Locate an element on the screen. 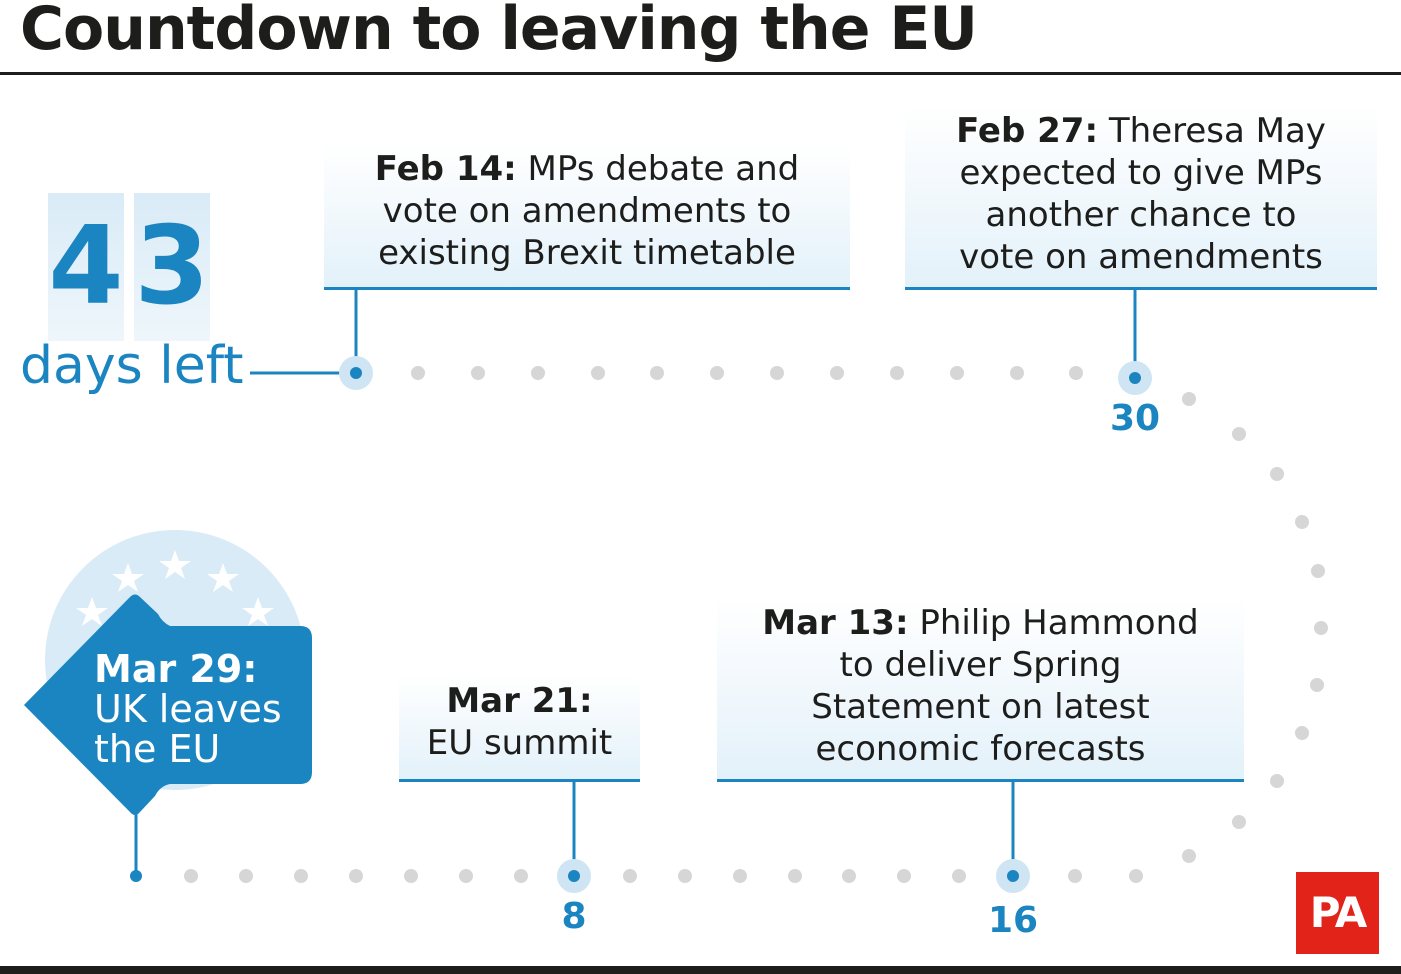  event-date: Feb 27: is located at coordinates (1027, 131).